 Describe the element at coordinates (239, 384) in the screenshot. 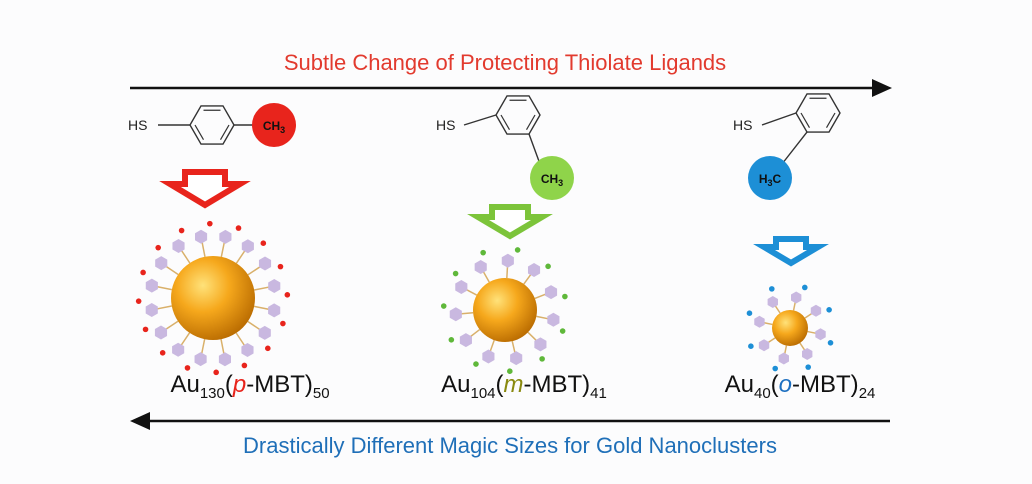

I see `formula-part: p` at that location.